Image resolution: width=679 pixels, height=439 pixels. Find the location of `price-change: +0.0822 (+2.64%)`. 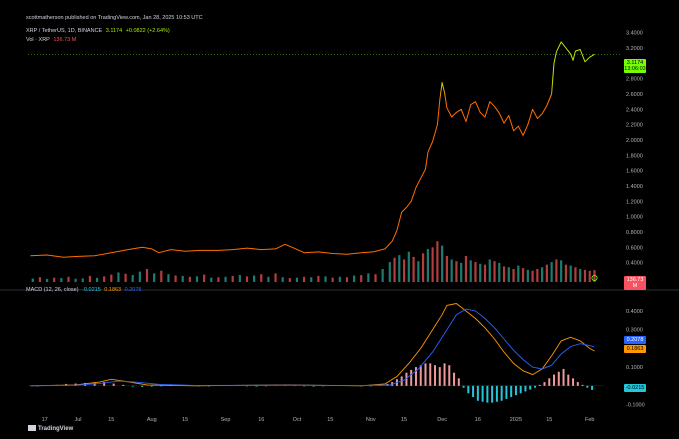

price-change: +0.0822 (+2.64%) is located at coordinates (147, 31).